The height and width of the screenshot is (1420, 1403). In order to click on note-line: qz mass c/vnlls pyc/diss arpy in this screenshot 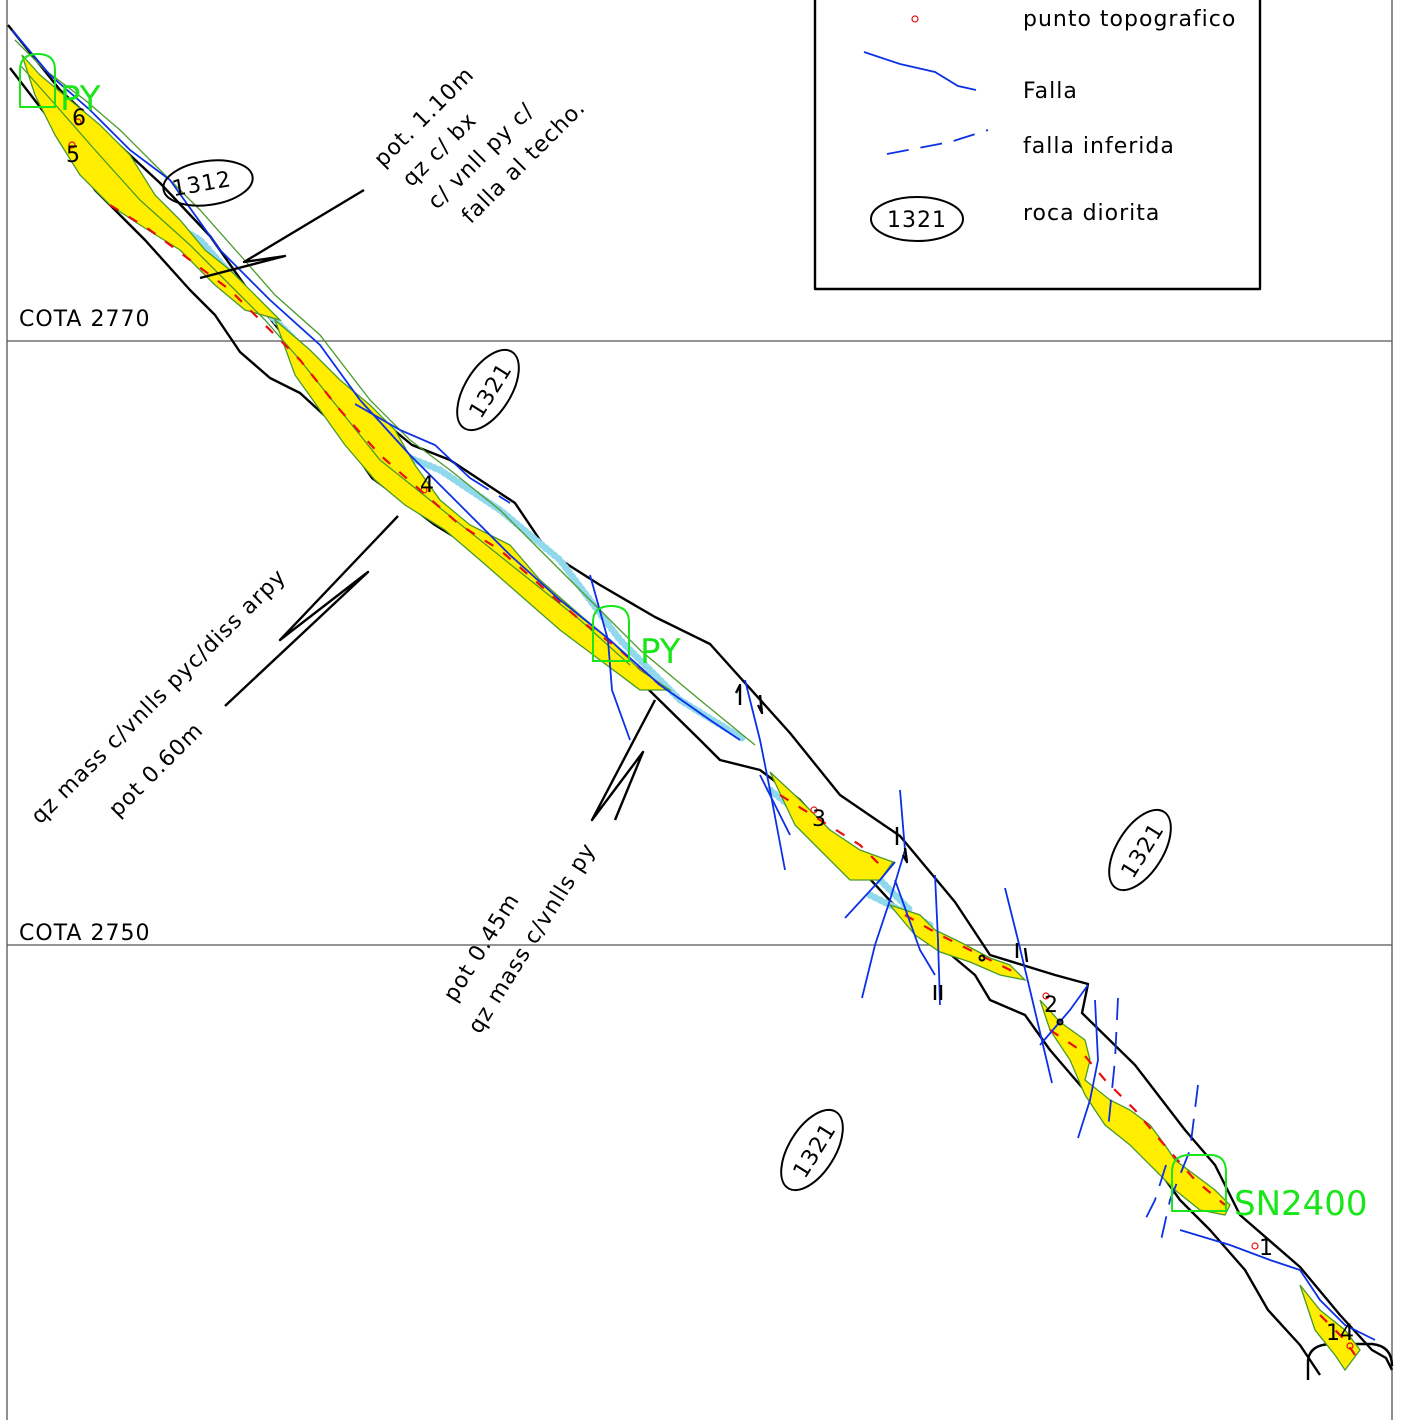, I will do `click(159, 696)`.